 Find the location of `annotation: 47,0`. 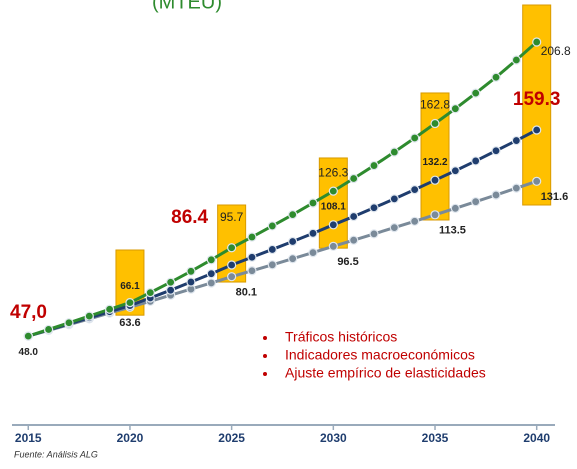

annotation: 47,0 is located at coordinates (28, 312).